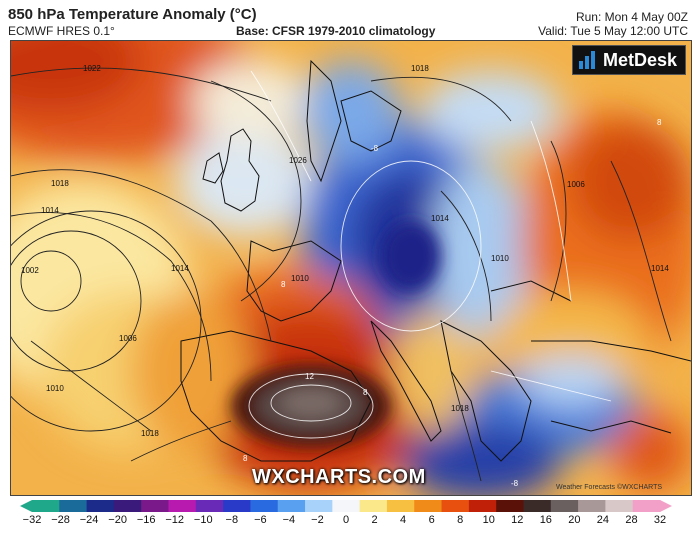 Image resolution: width=700 pixels, height=536 pixels. What do you see at coordinates (346, 520) in the screenshot?
I see `colorbar-tick-label: 0` at bounding box center [346, 520].